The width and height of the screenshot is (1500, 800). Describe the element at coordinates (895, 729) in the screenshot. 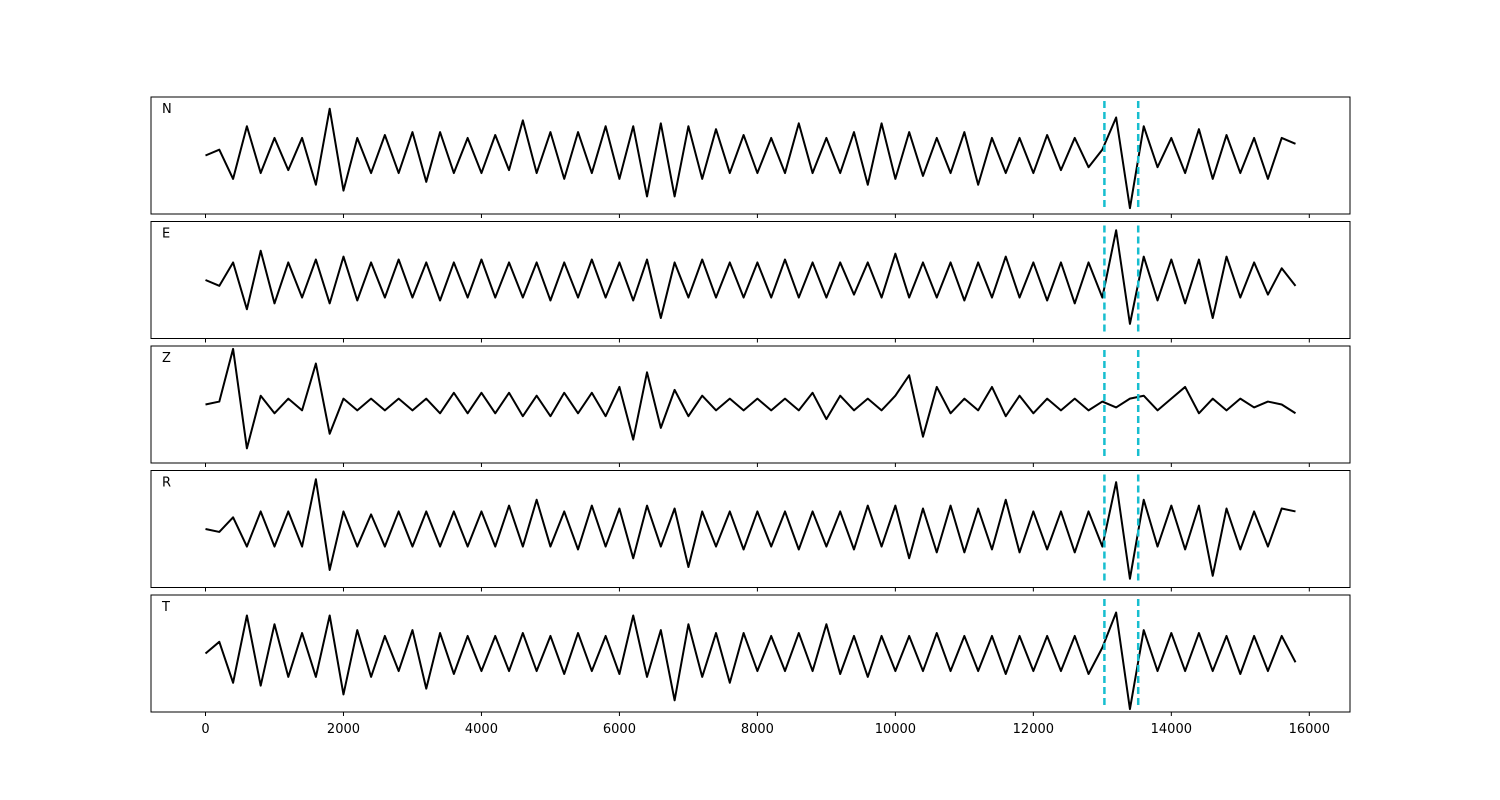

I see `x-tick-label: 10000` at that location.